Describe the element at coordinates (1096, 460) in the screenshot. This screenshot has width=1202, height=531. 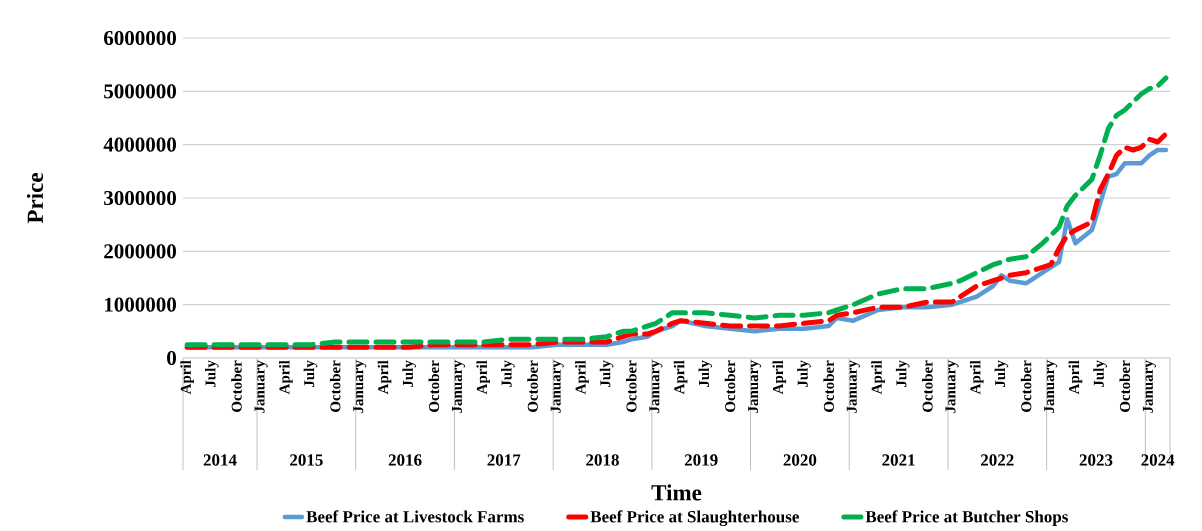
I see `text: 2023` at that location.